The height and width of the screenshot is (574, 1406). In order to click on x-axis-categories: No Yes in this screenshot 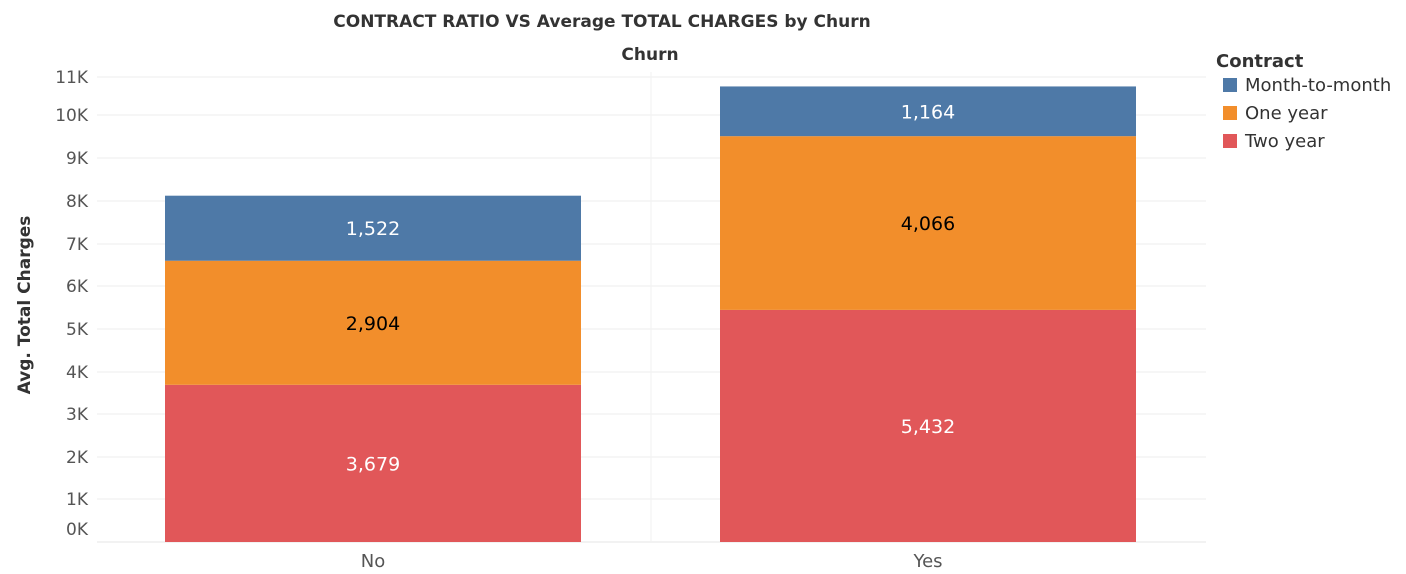, I will do `click(652, 561)`.